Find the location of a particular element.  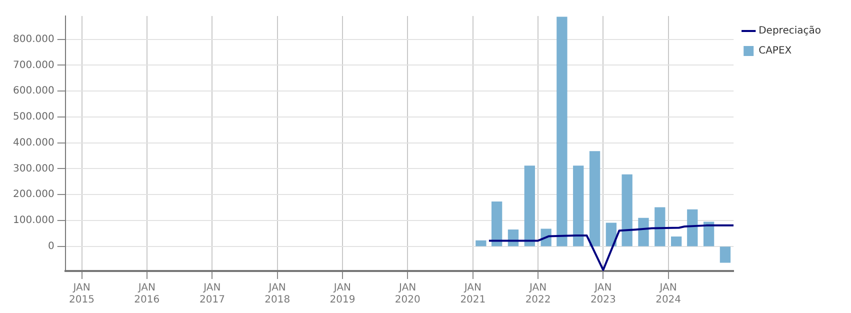

y-tick-label: 200.000 is located at coordinates (33, 194).